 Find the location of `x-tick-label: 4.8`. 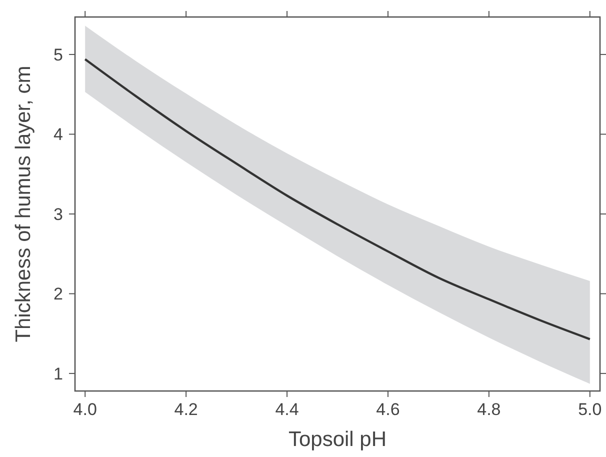

x-tick-label: 4.8 is located at coordinates (489, 409).